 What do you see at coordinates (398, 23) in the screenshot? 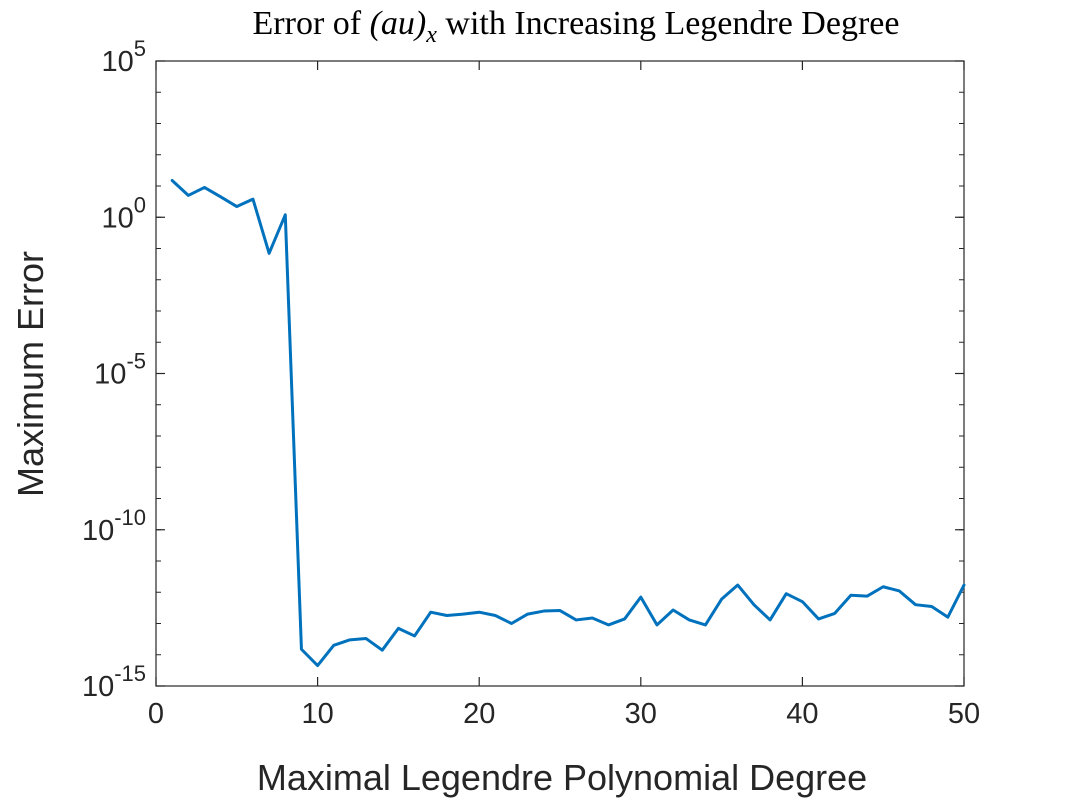
I see `chart-title-math: (au)` at bounding box center [398, 23].